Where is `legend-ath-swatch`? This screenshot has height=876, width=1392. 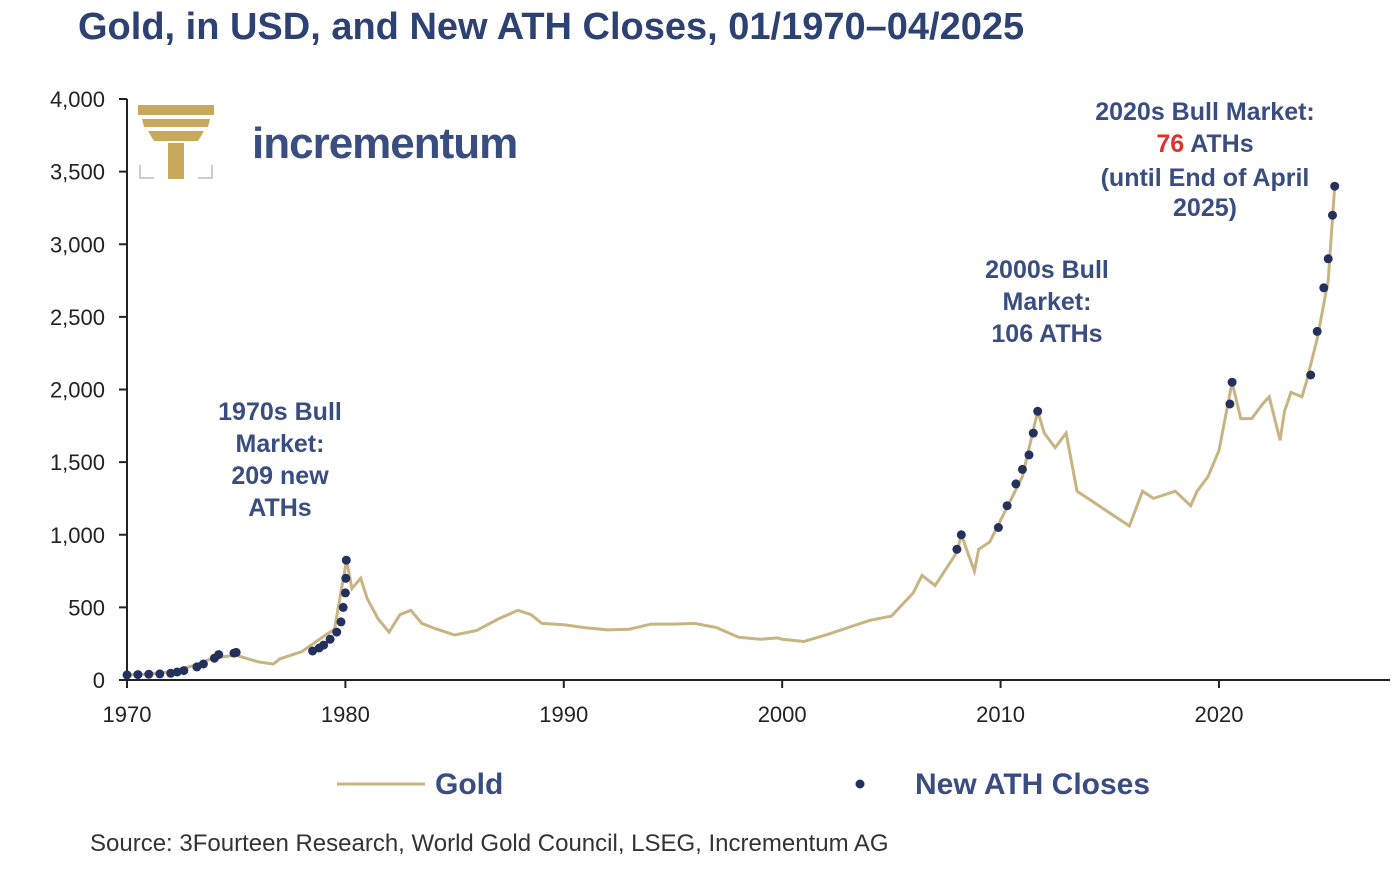 legend-ath-swatch is located at coordinates (860, 784).